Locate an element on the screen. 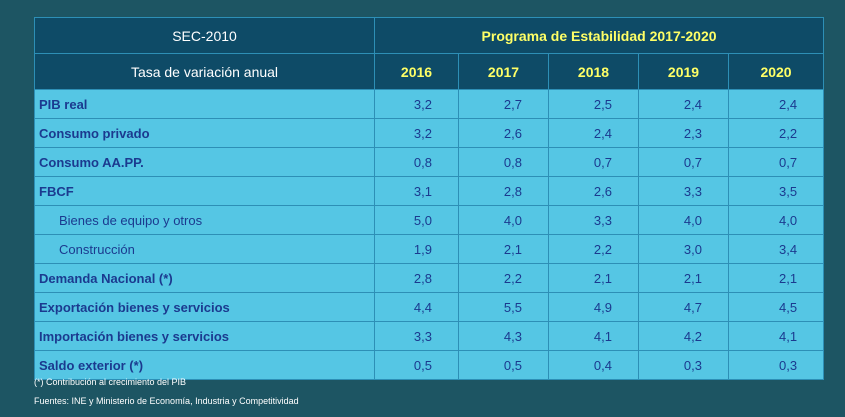 The image size is (845, 417). value-cell: 4,9 is located at coordinates (593, 307).